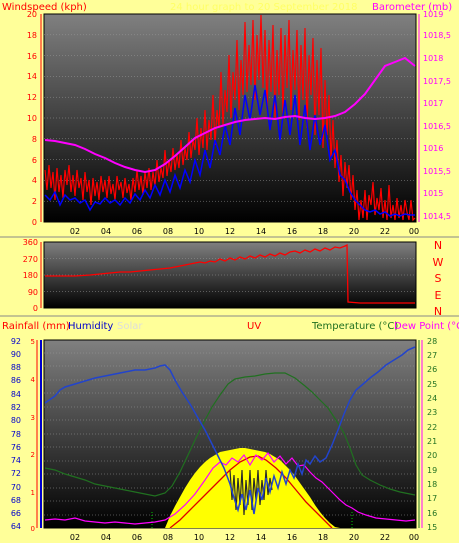 The image size is (459, 543). Describe the element at coordinates (437, 35) in the screenshot. I see `barometer-tick: 1018,5` at that location.